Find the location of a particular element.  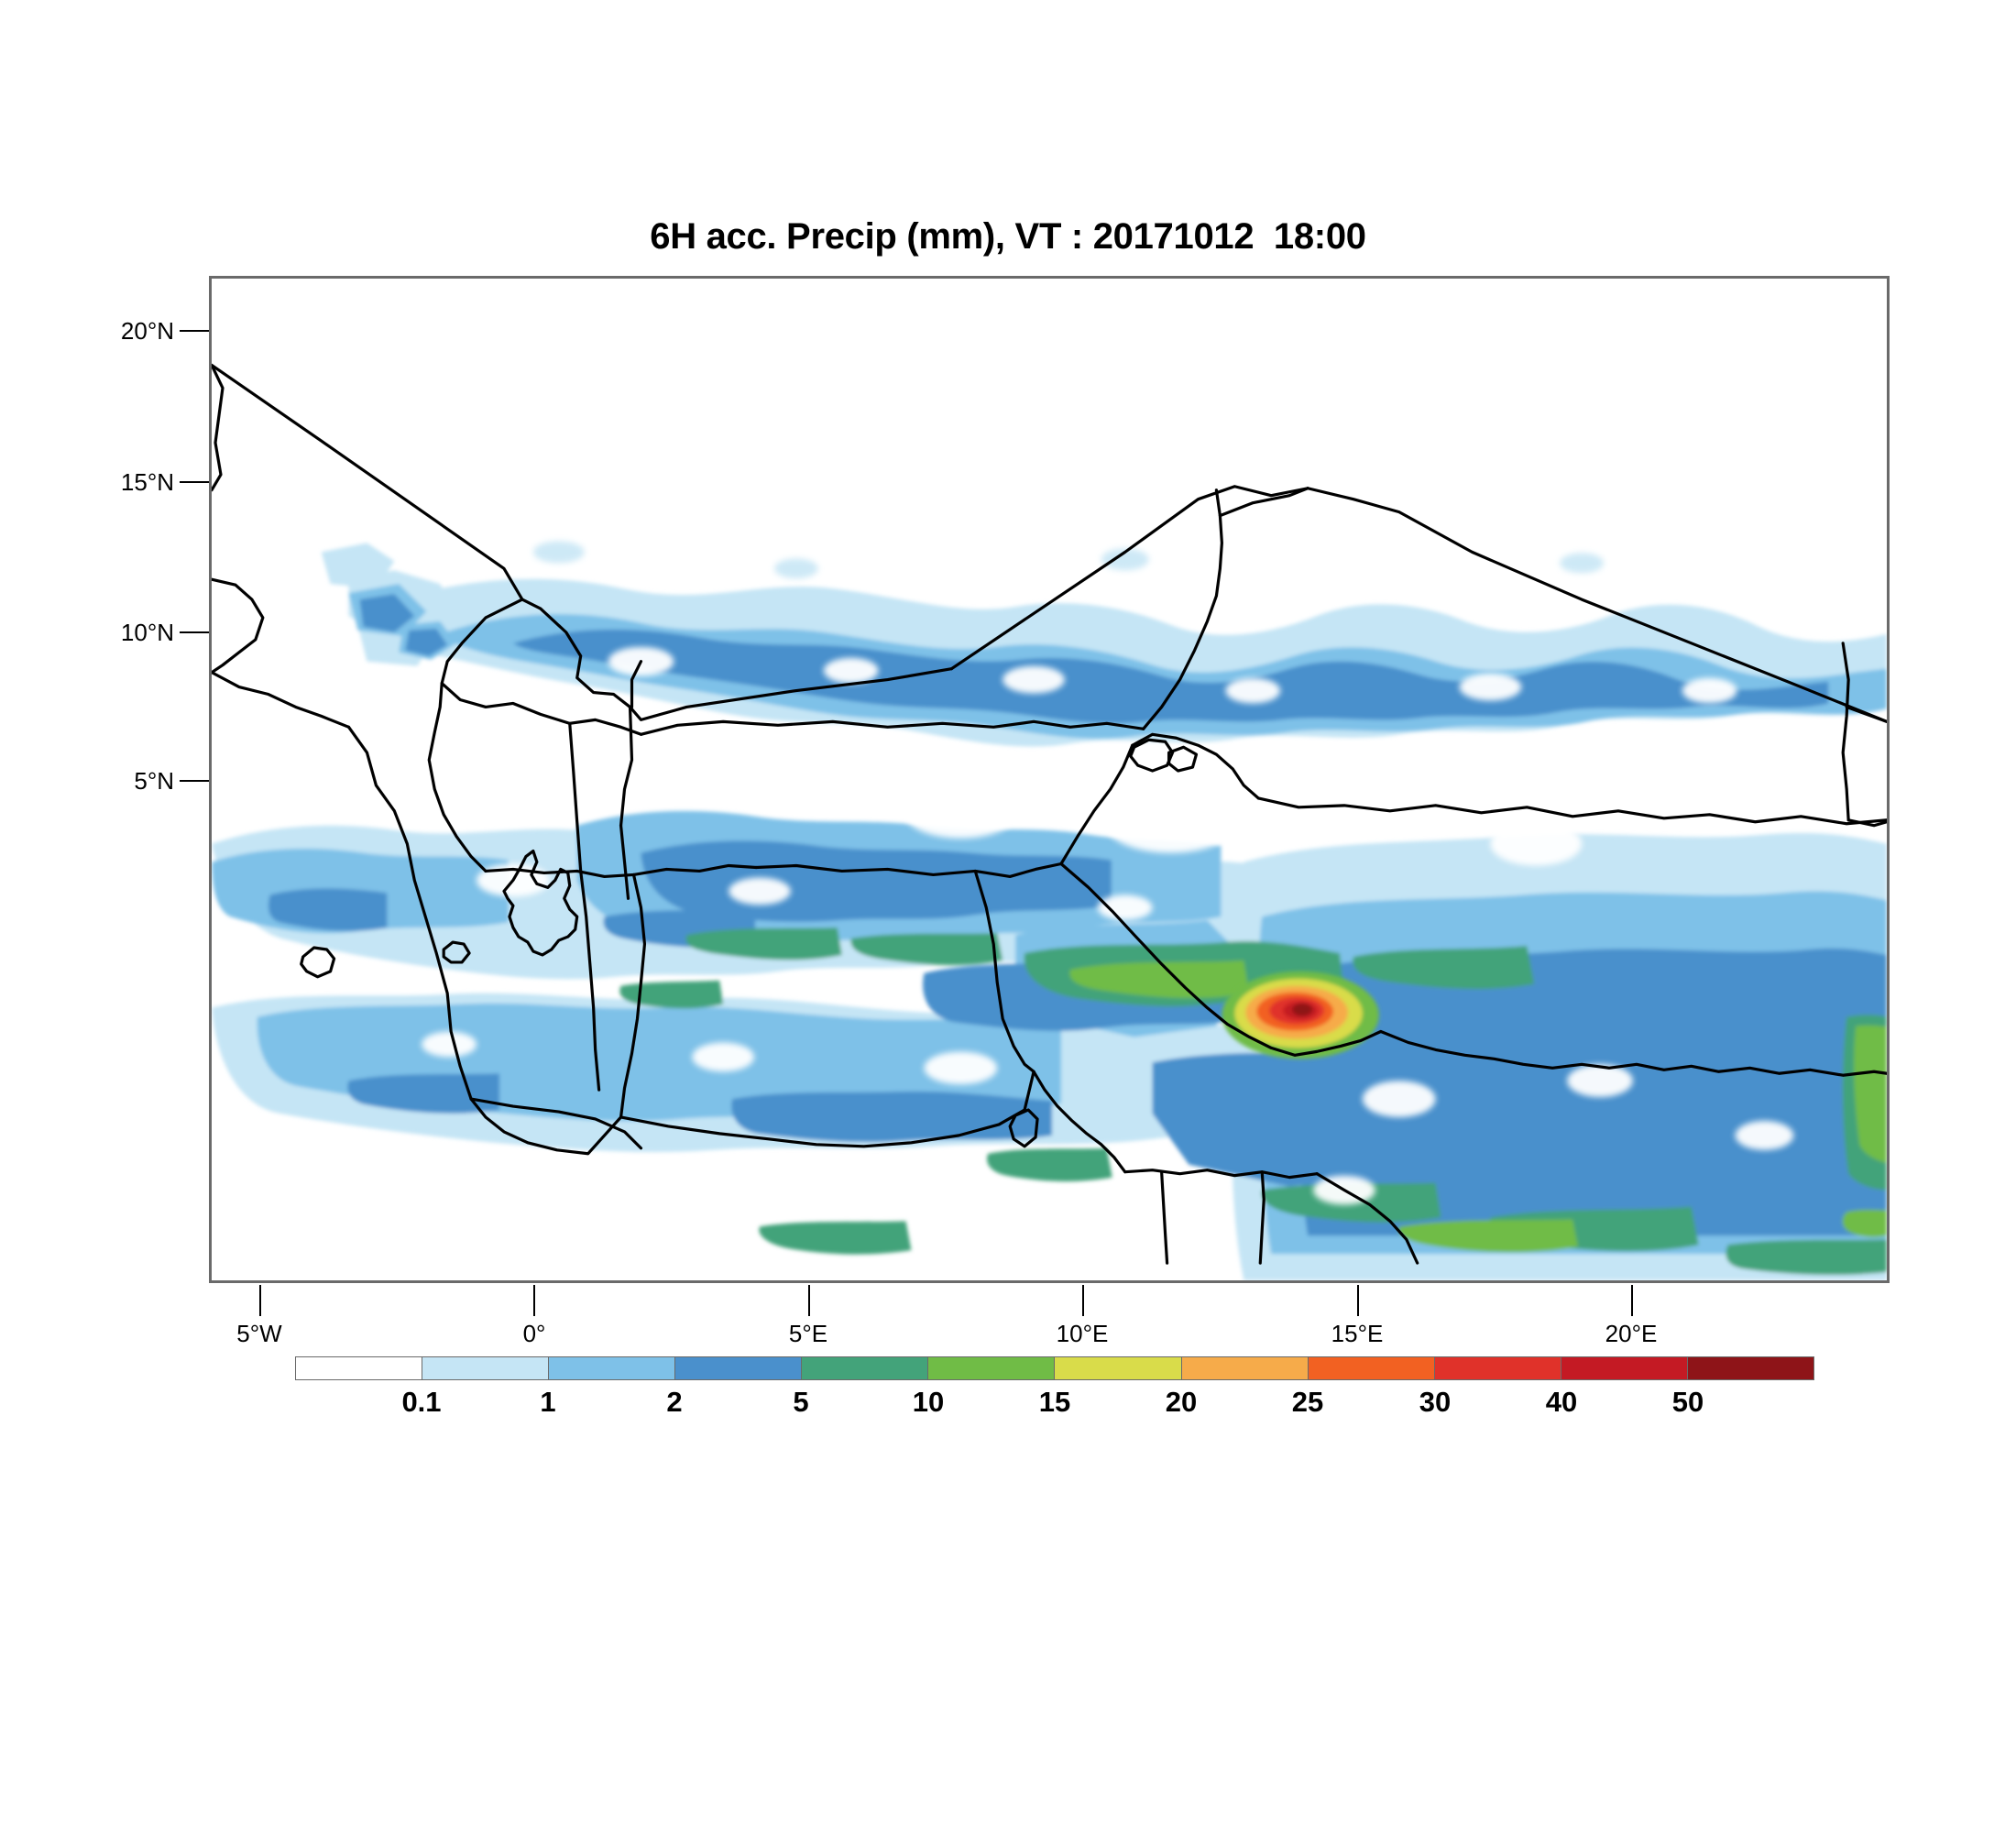

x-axis-tick-20e is located at coordinates (1632, 1300).